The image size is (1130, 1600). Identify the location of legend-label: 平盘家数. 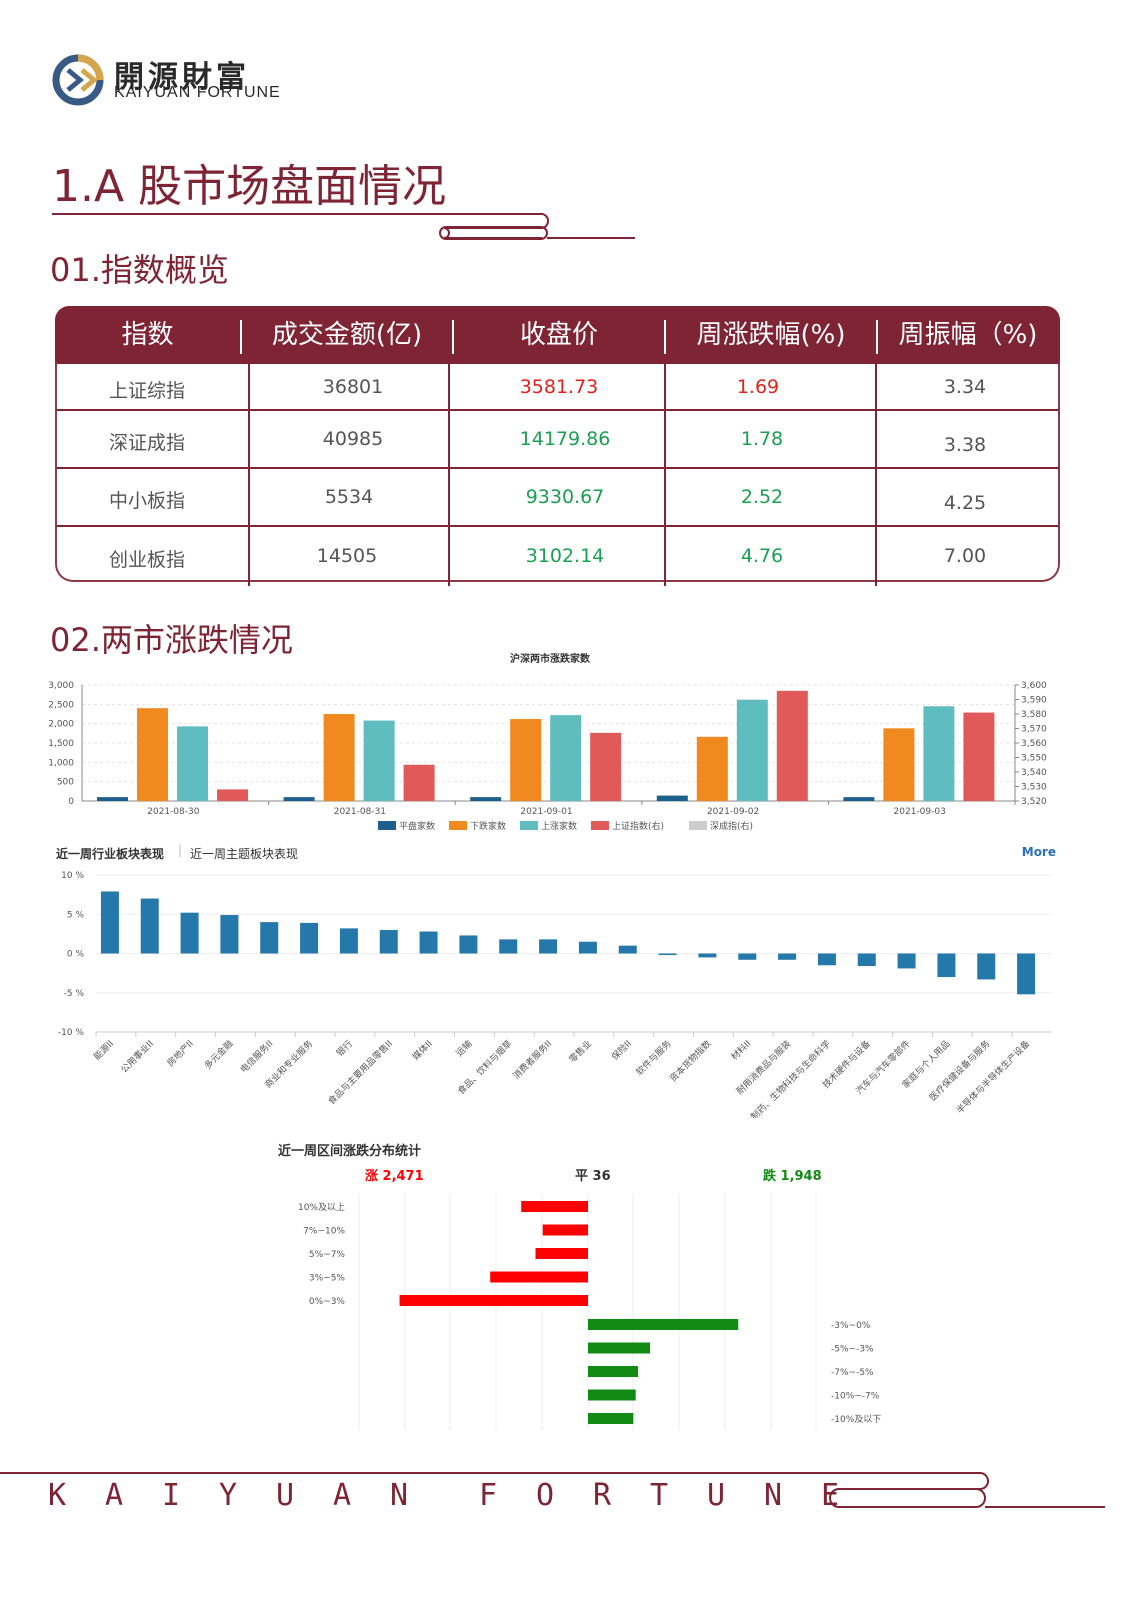
(417, 826).